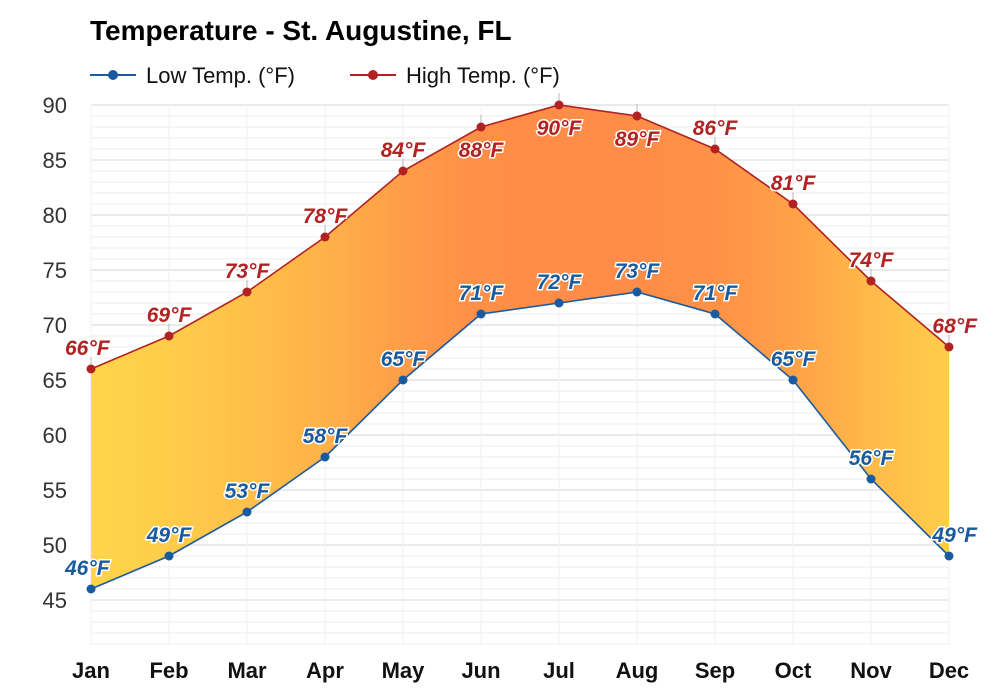 The height and width of the screenshot is (700, 1000). Describe the element at coordinates (559, 105) in the screenshot. I see `high-point-jul` at that location.